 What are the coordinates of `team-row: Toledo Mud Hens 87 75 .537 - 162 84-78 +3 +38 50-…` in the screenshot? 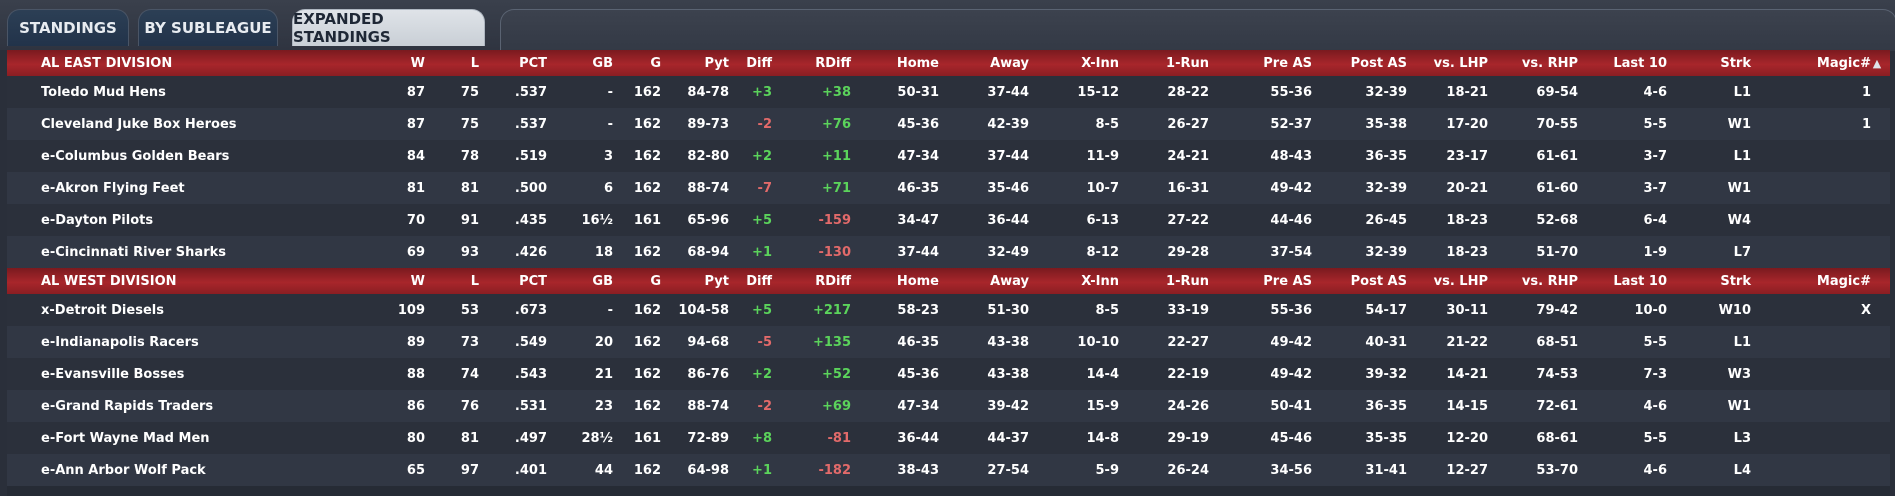 It's located at (948, 92).